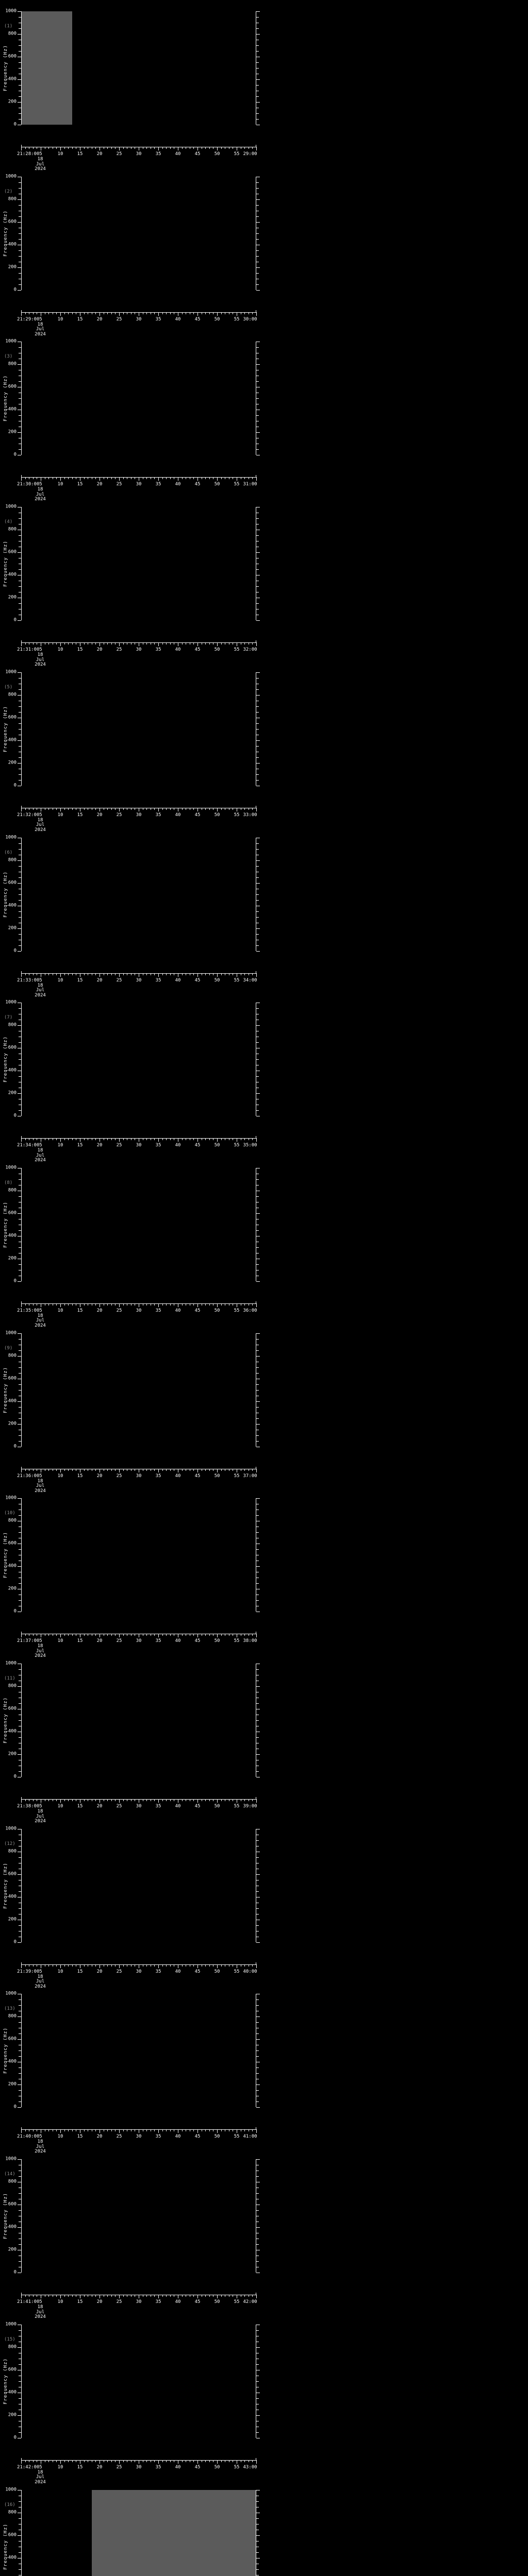 This screenshot has height=2576, width=528. Describe the element at coordinates (99, 650) in the screenshot. I see `x-tick-label: 20` at that location.